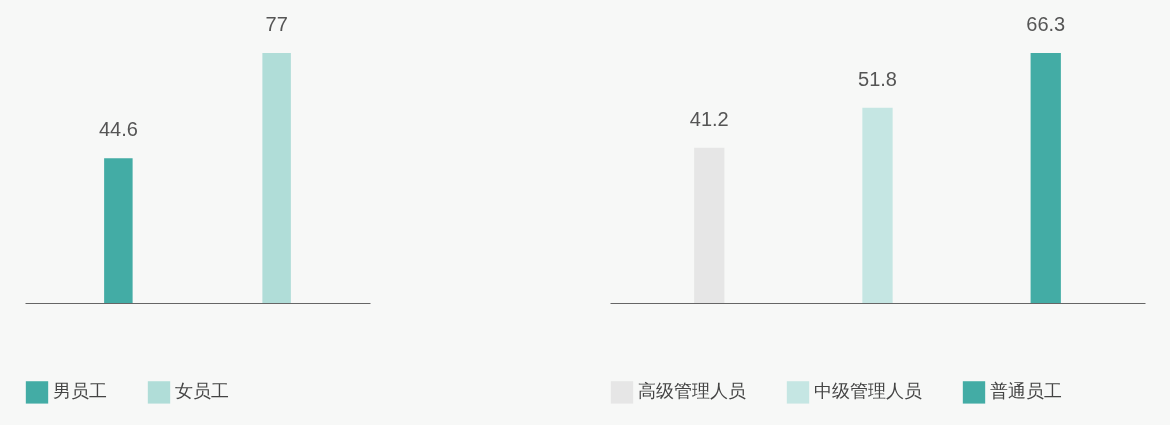 This screenshot has height=425, width=1170. I want to click on legend-label: 高级管理人员, so click(692, 391).